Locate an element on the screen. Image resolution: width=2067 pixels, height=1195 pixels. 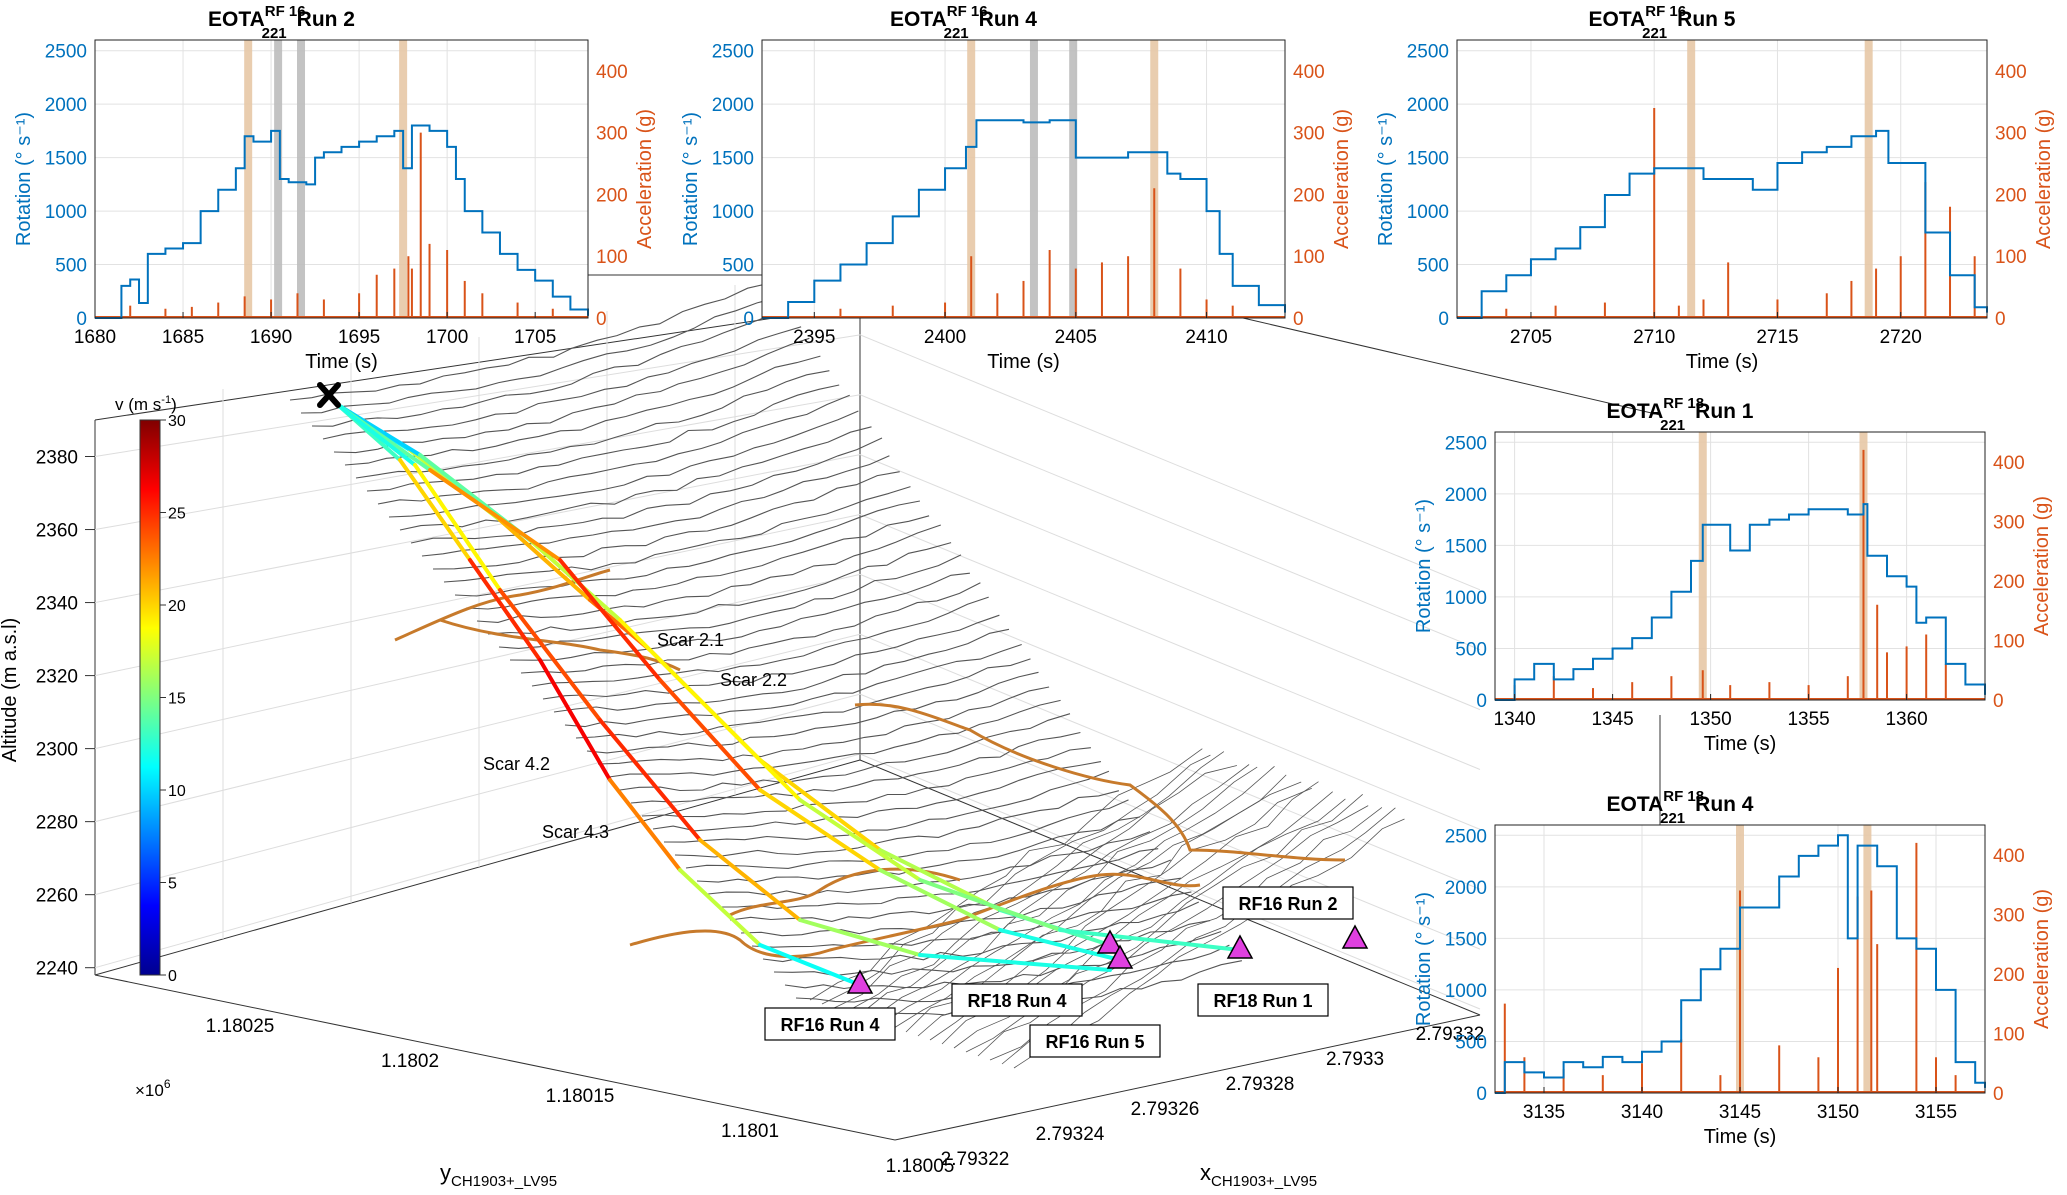
x-tick-label: 2.79328 is located at coordinates (1260, 1084).